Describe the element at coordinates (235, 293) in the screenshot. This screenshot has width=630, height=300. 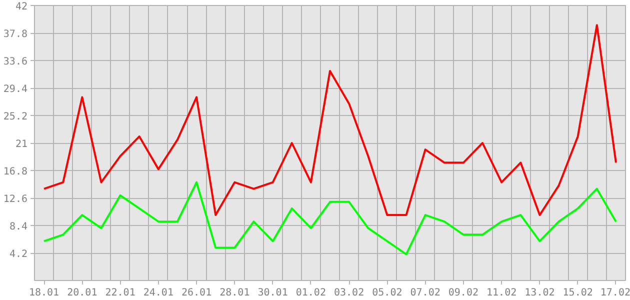
I see `x-tick-label: 28.01` at that location.